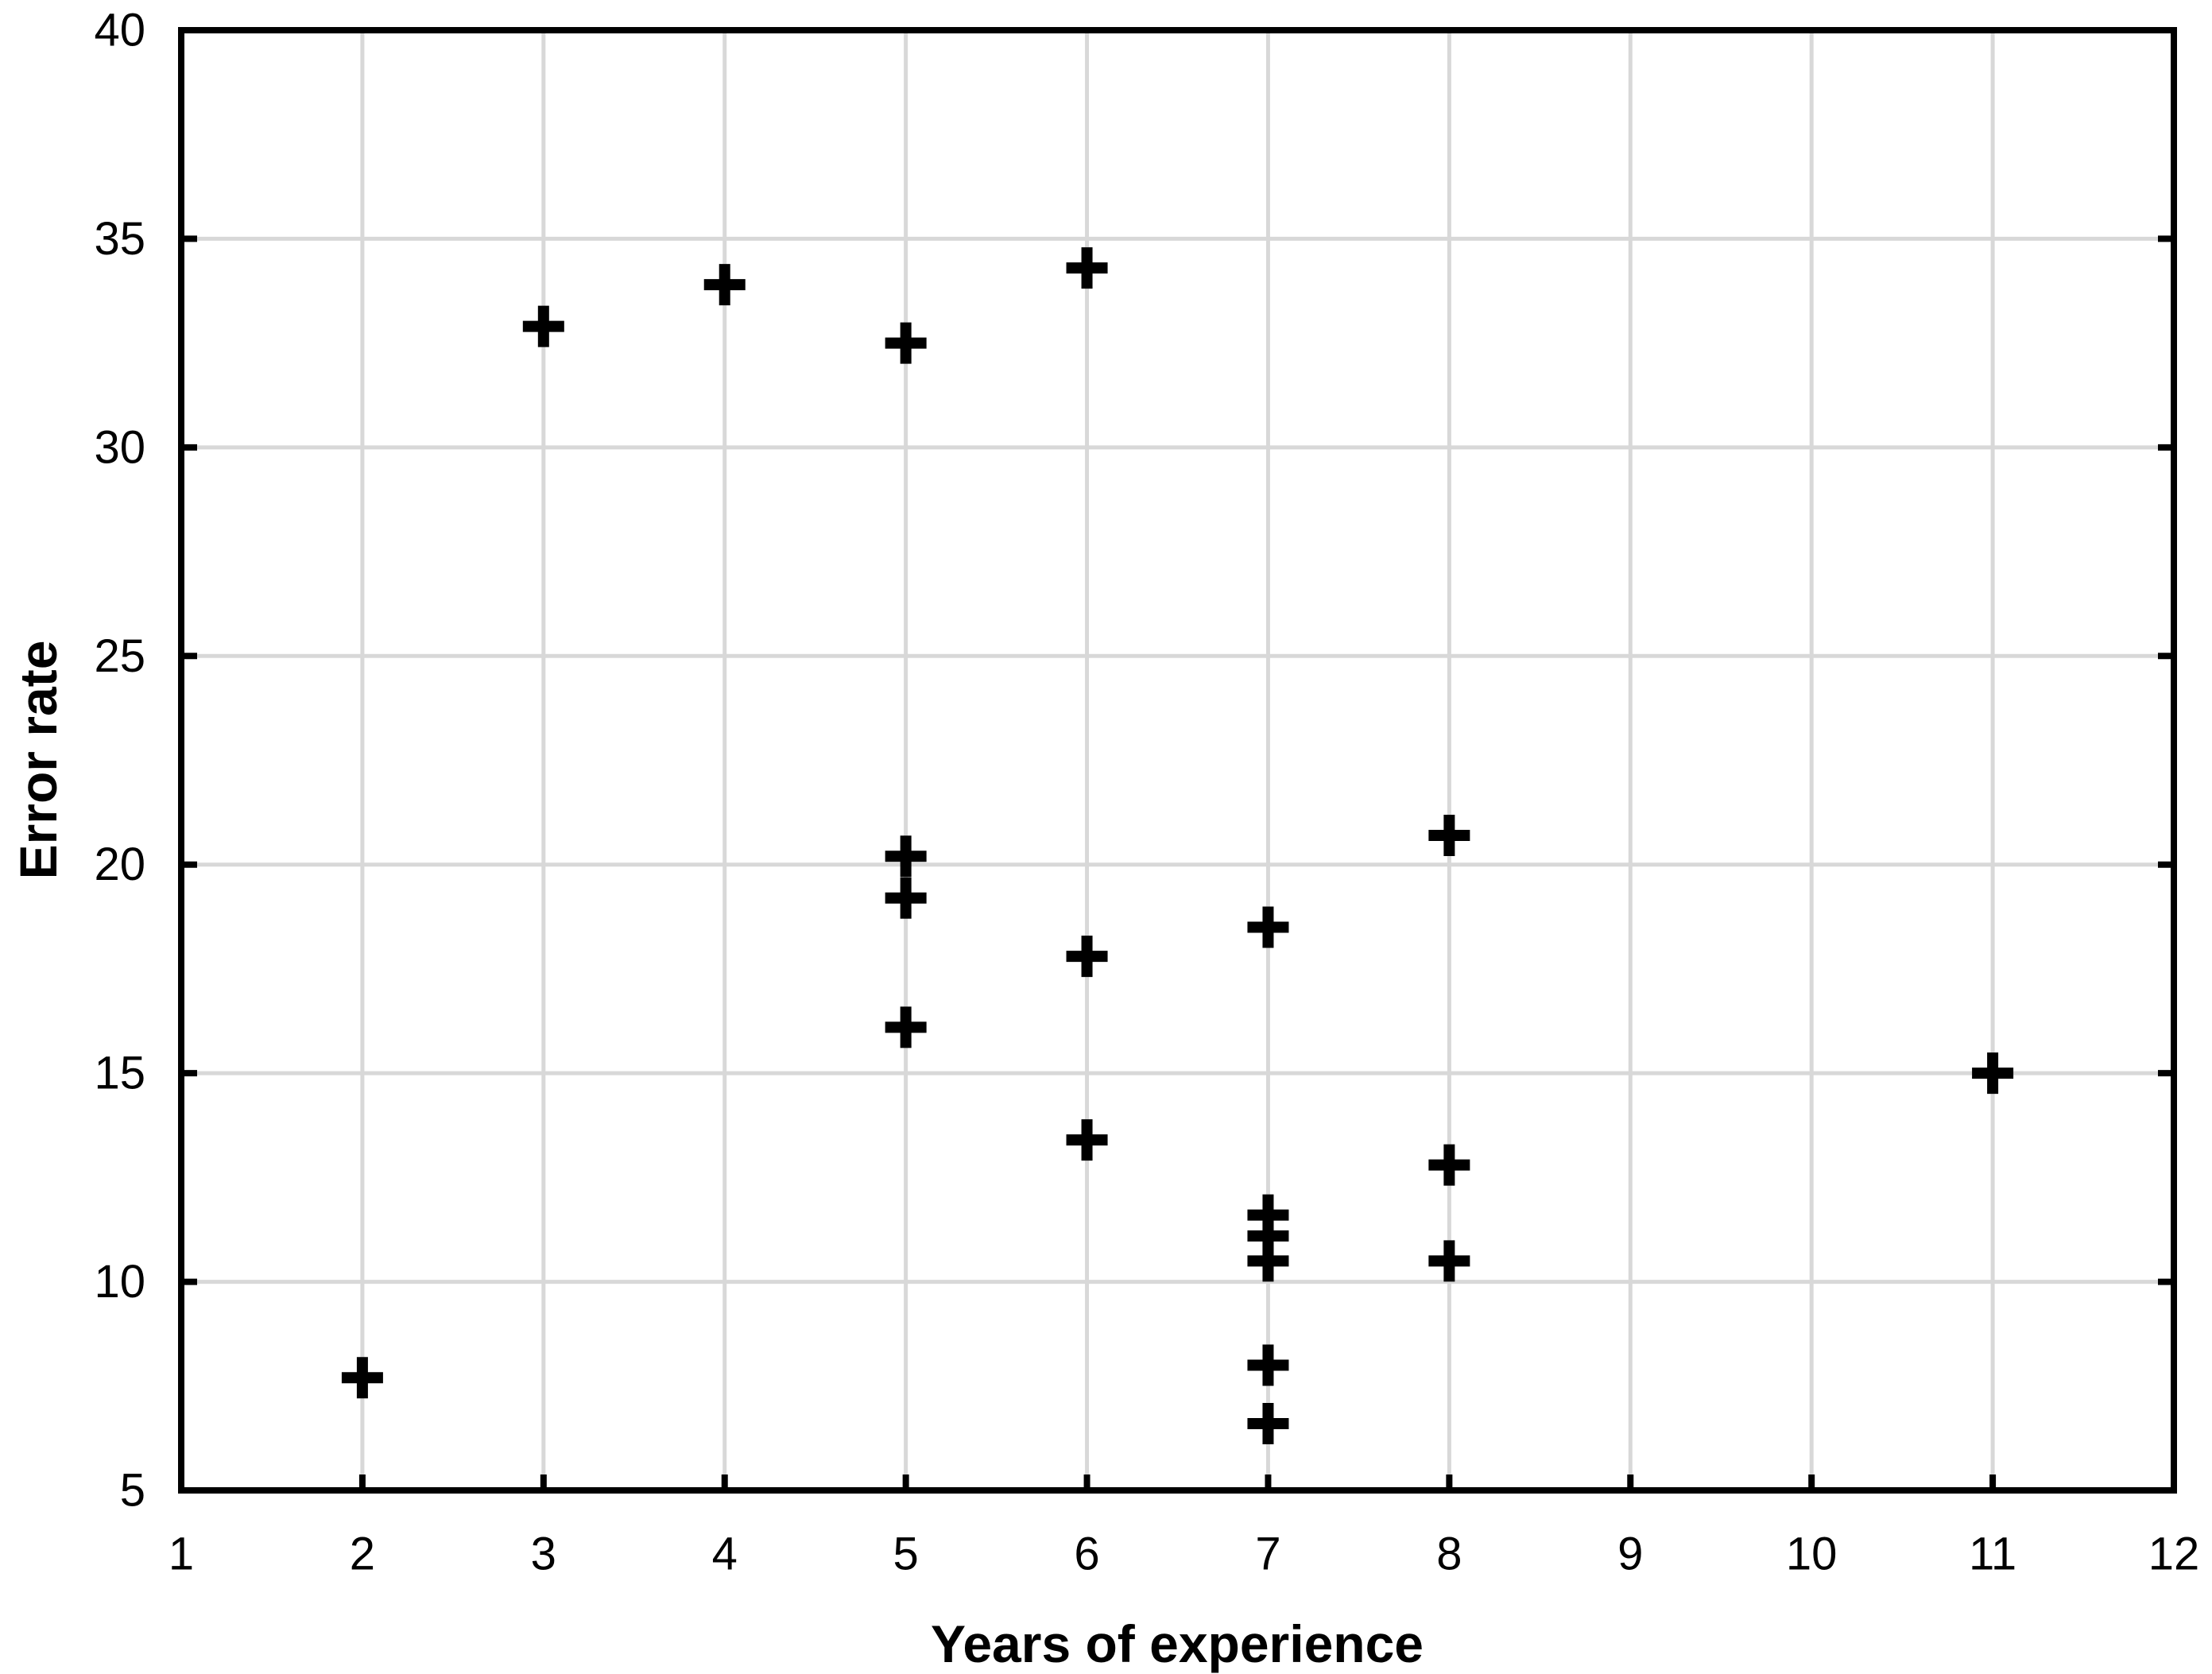 This screenshot has width=2212, height=1674. Describe the element at coordinates (1630, 1554) in the screenshot. I see `x-tick-label: 9` at that location.